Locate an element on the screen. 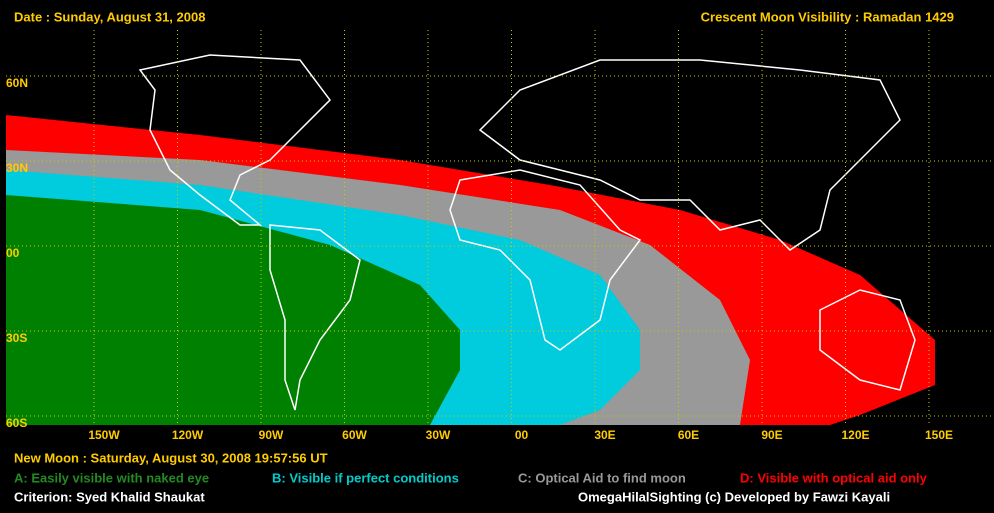  date: Date : Sunday, August 31, 2008 is located at coordinates (109, 16).